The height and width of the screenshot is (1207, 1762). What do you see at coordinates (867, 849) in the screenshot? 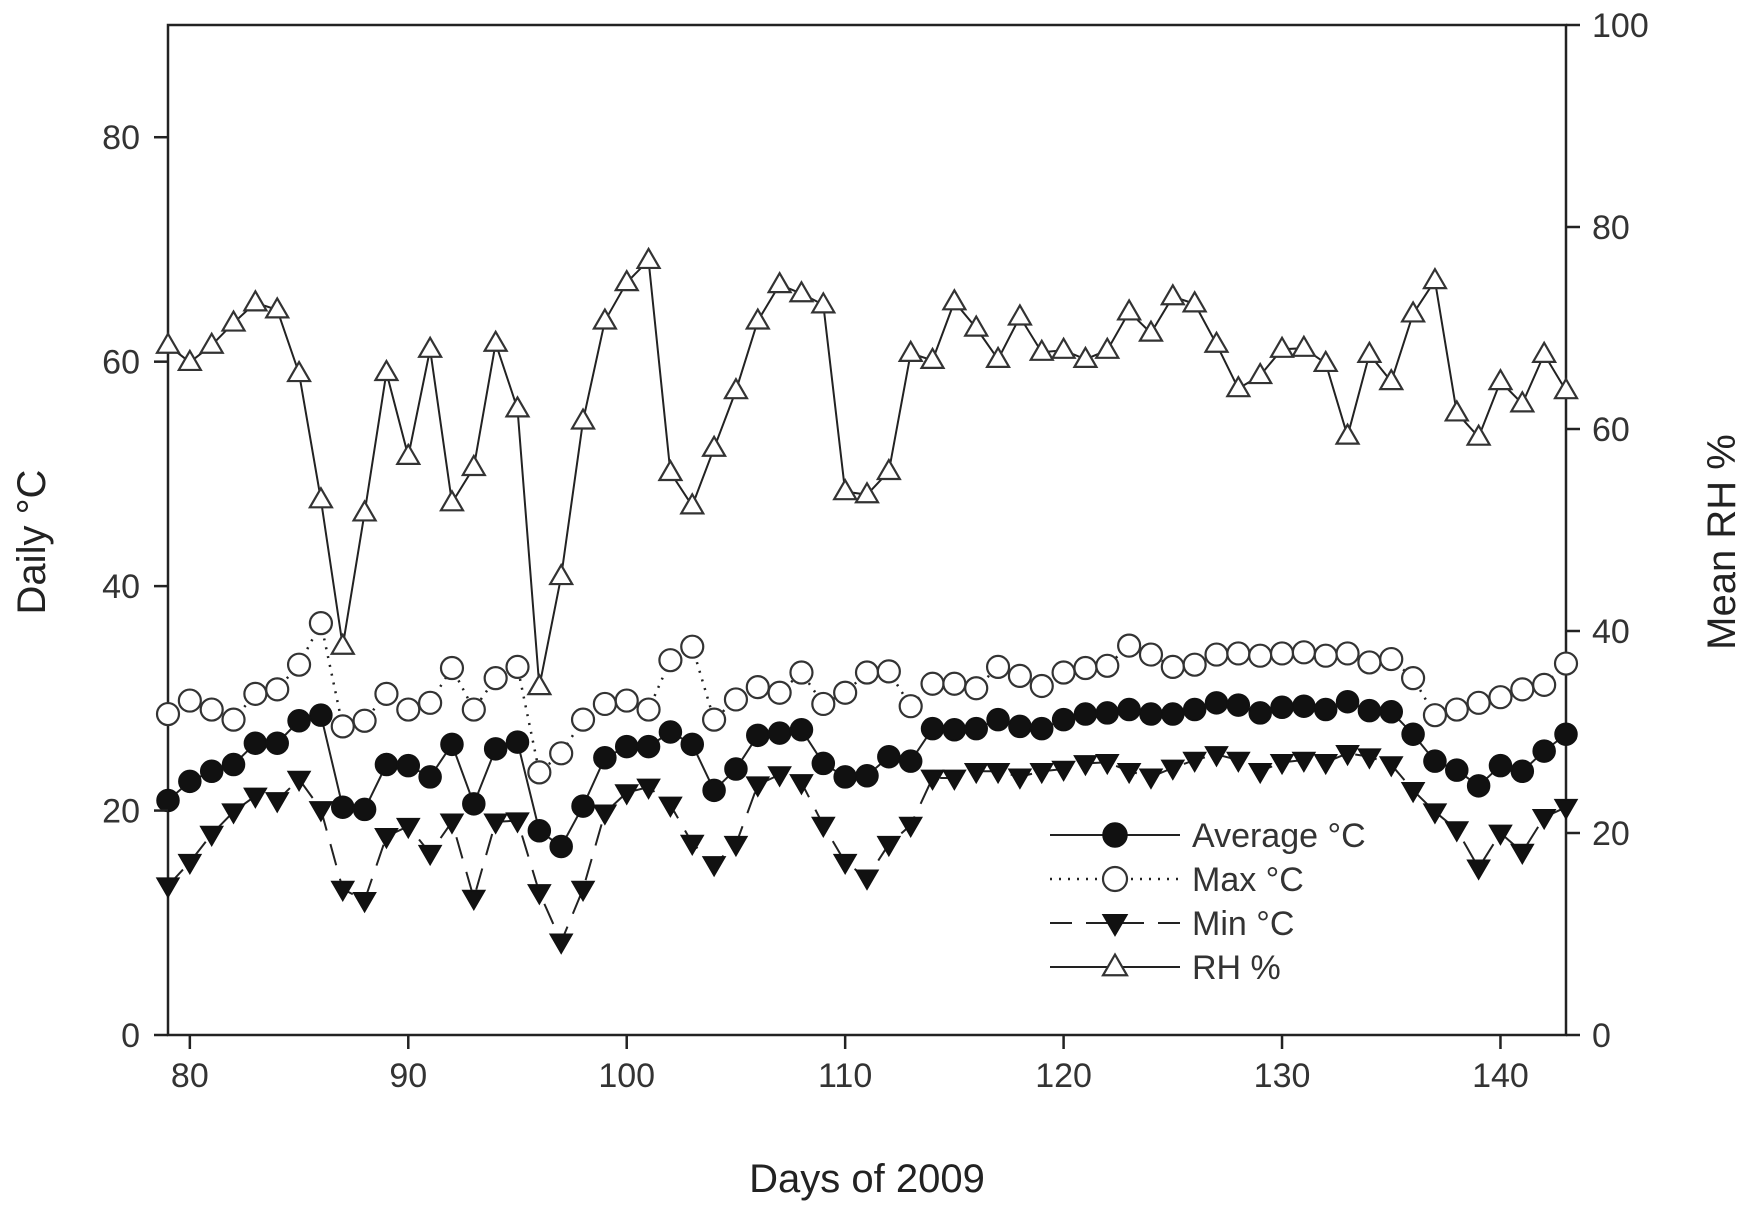
I see `series-min-c` at bounding box center [867, 849].